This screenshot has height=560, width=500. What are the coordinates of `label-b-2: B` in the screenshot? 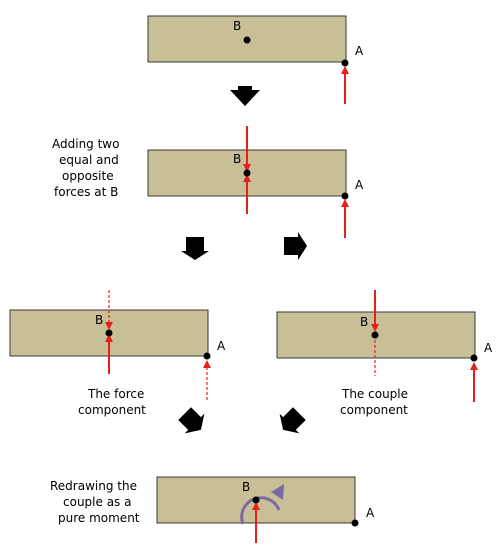 It's located at (237, 159).